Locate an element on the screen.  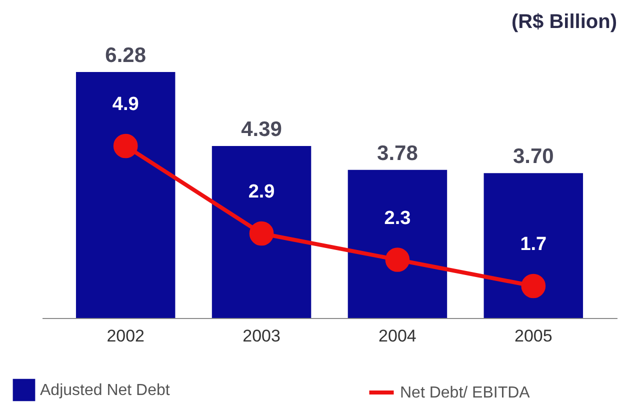
data-label: 1.7 is located at coordinates (533, 244).